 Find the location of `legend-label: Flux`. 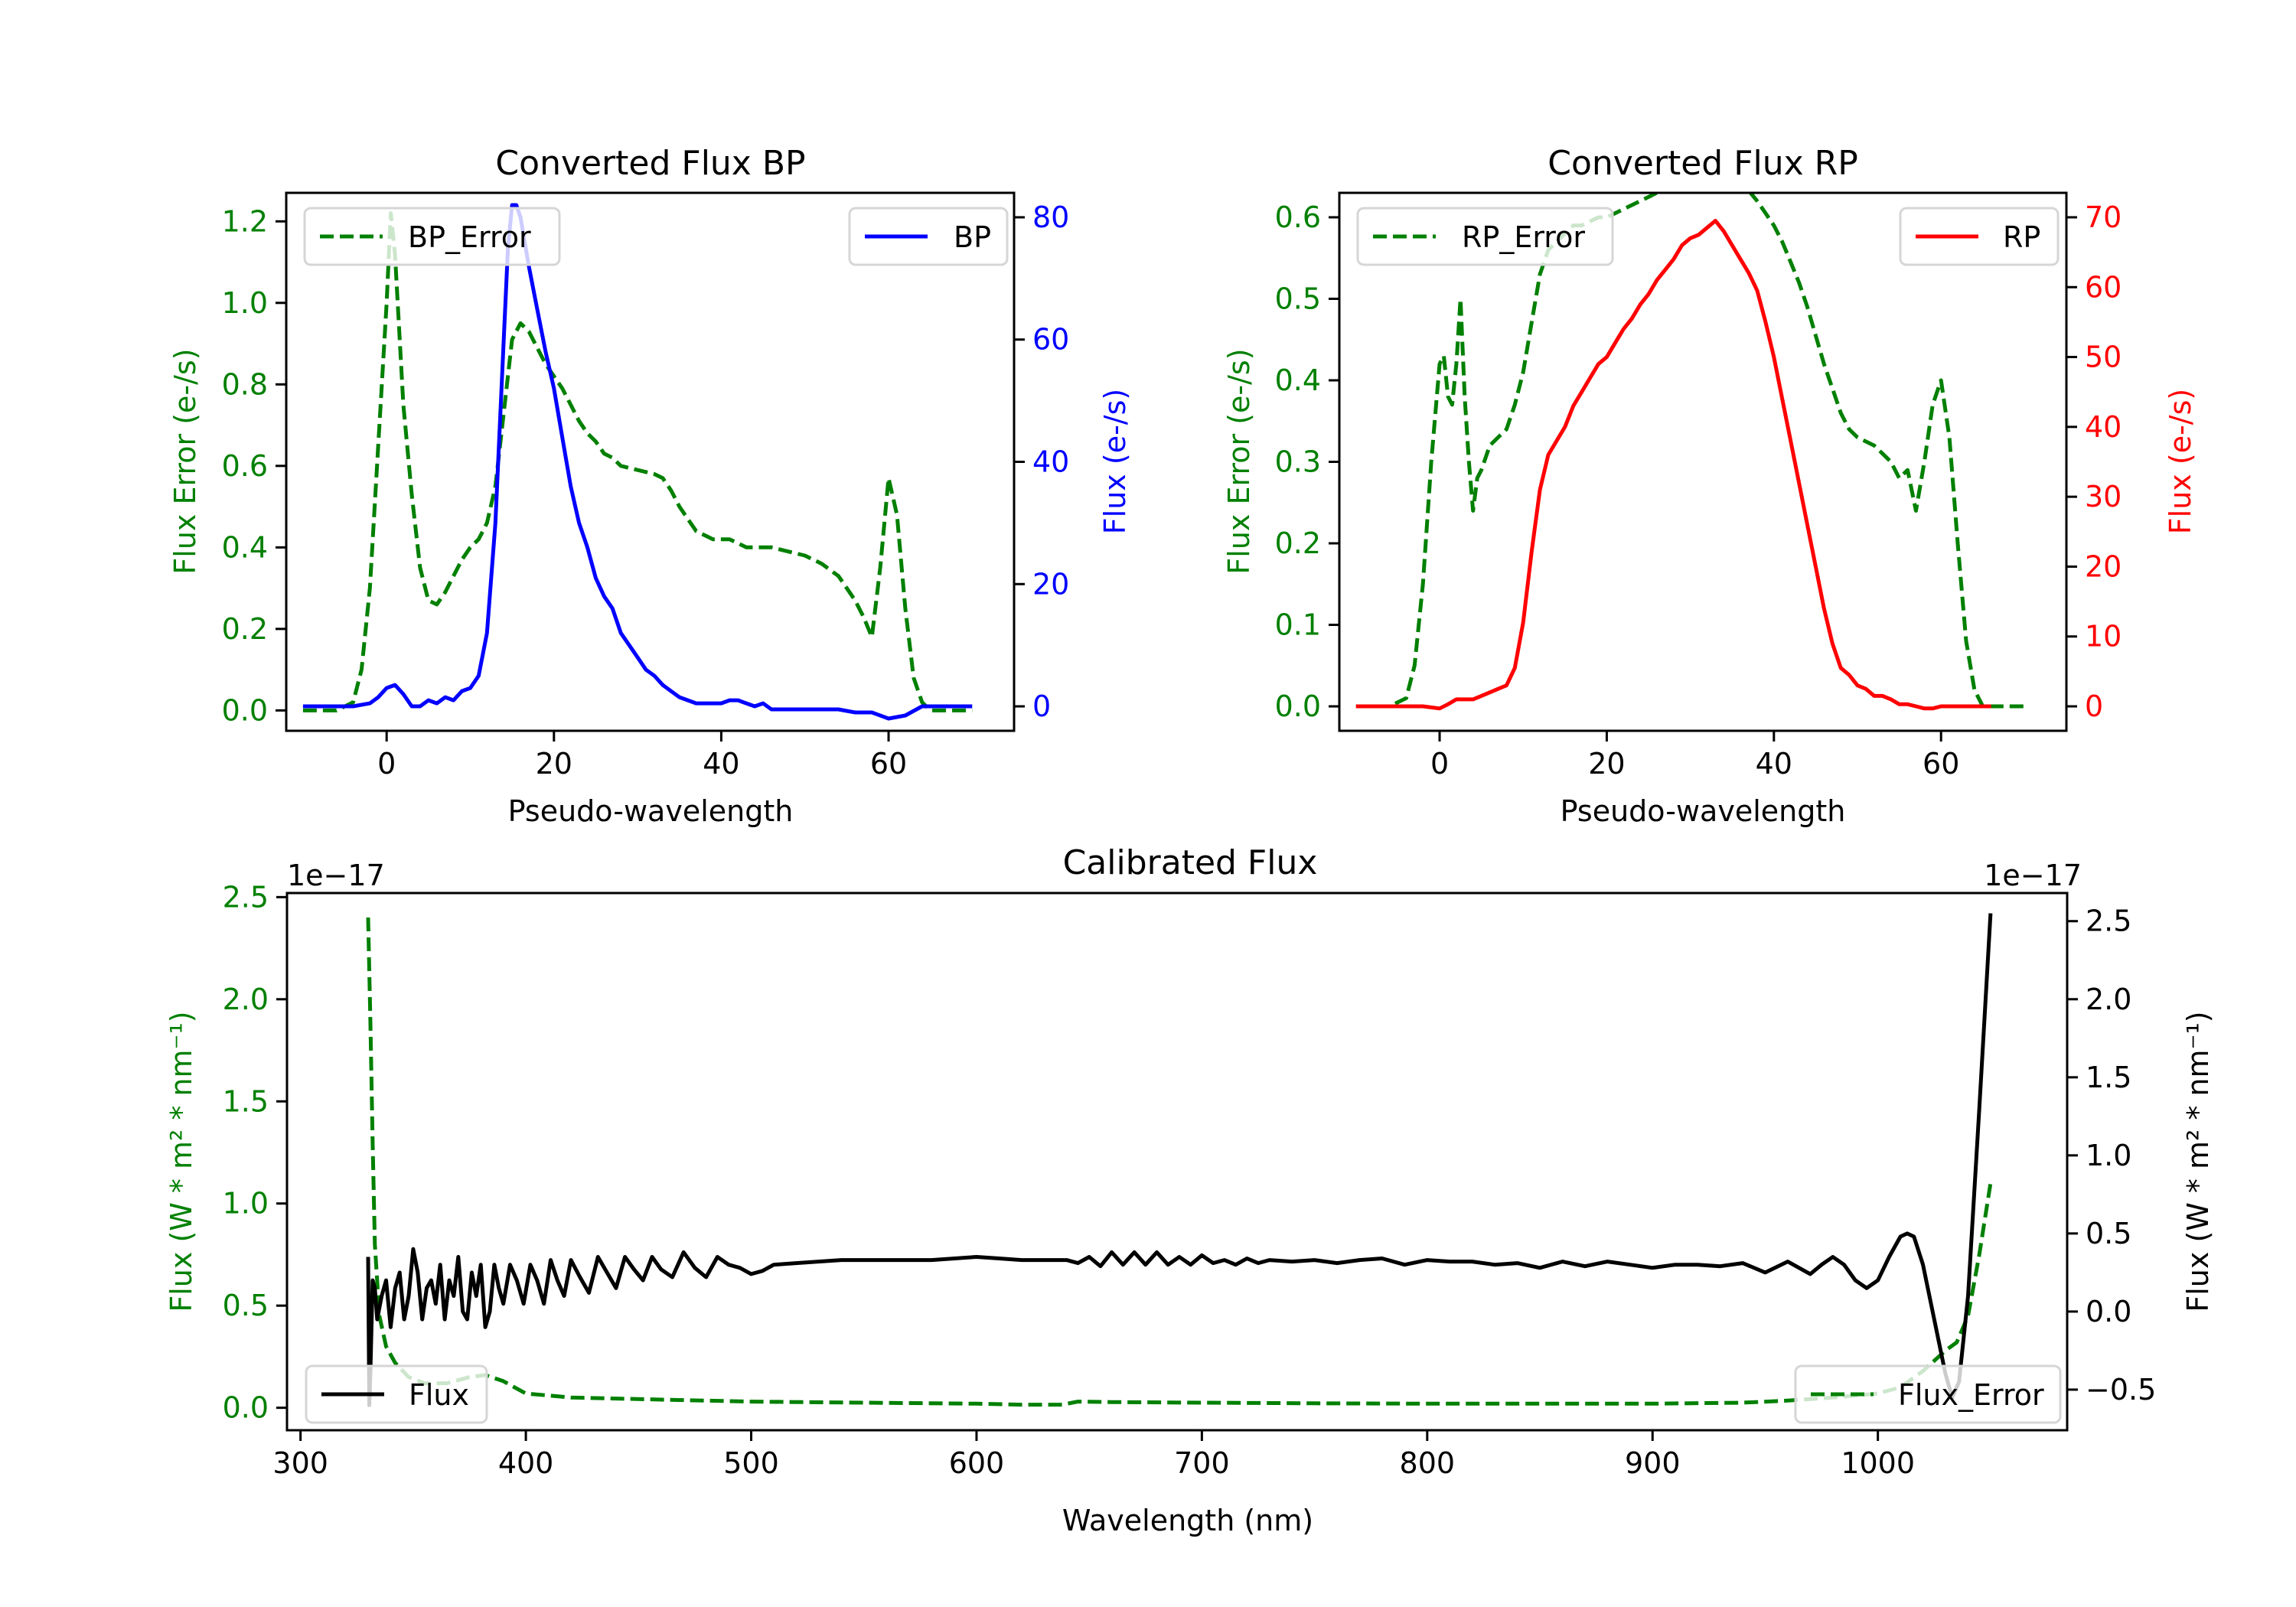

legend-label: Flux is located at coordinates (439, 1395).